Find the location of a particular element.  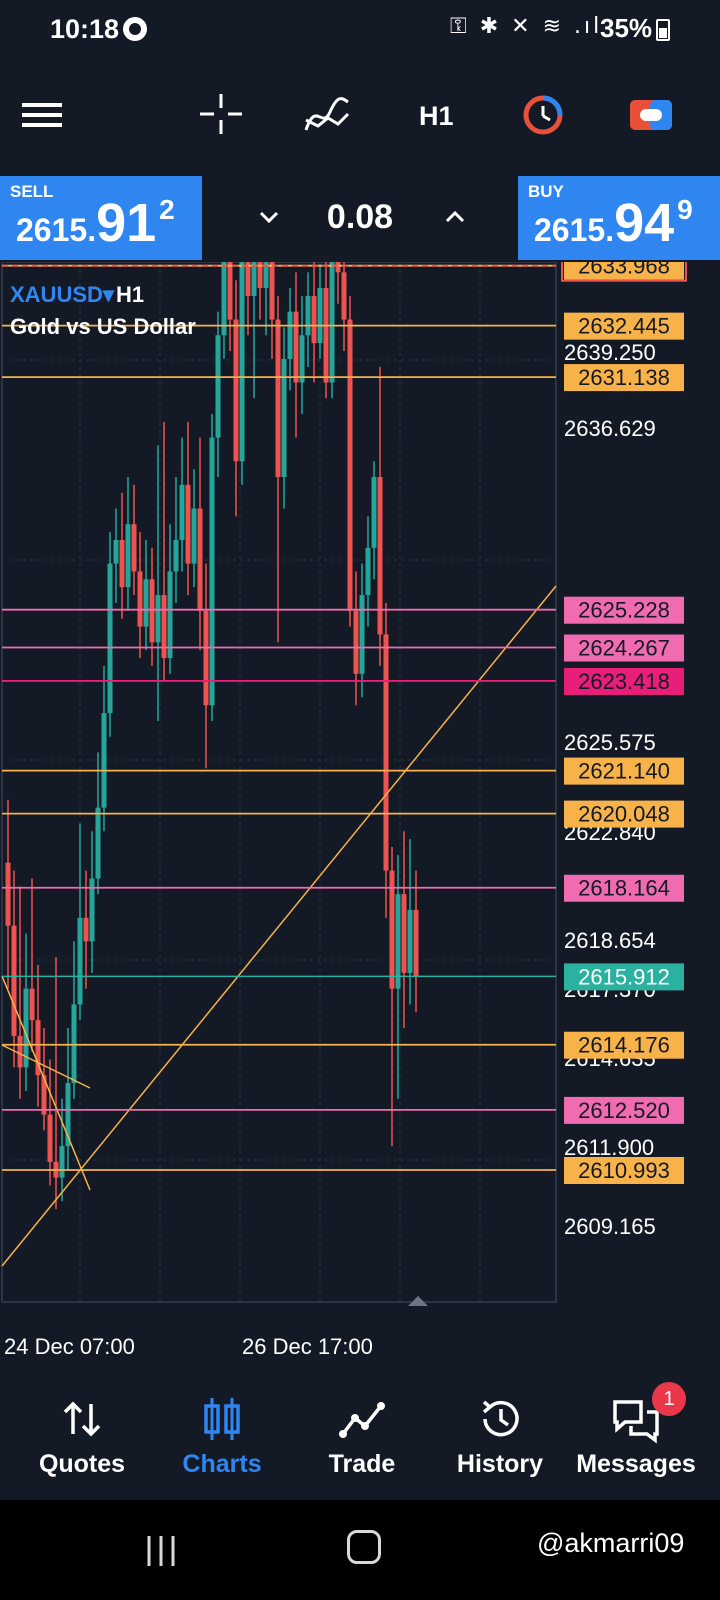

chevron-up-icon is located at coordinates (455, 217).